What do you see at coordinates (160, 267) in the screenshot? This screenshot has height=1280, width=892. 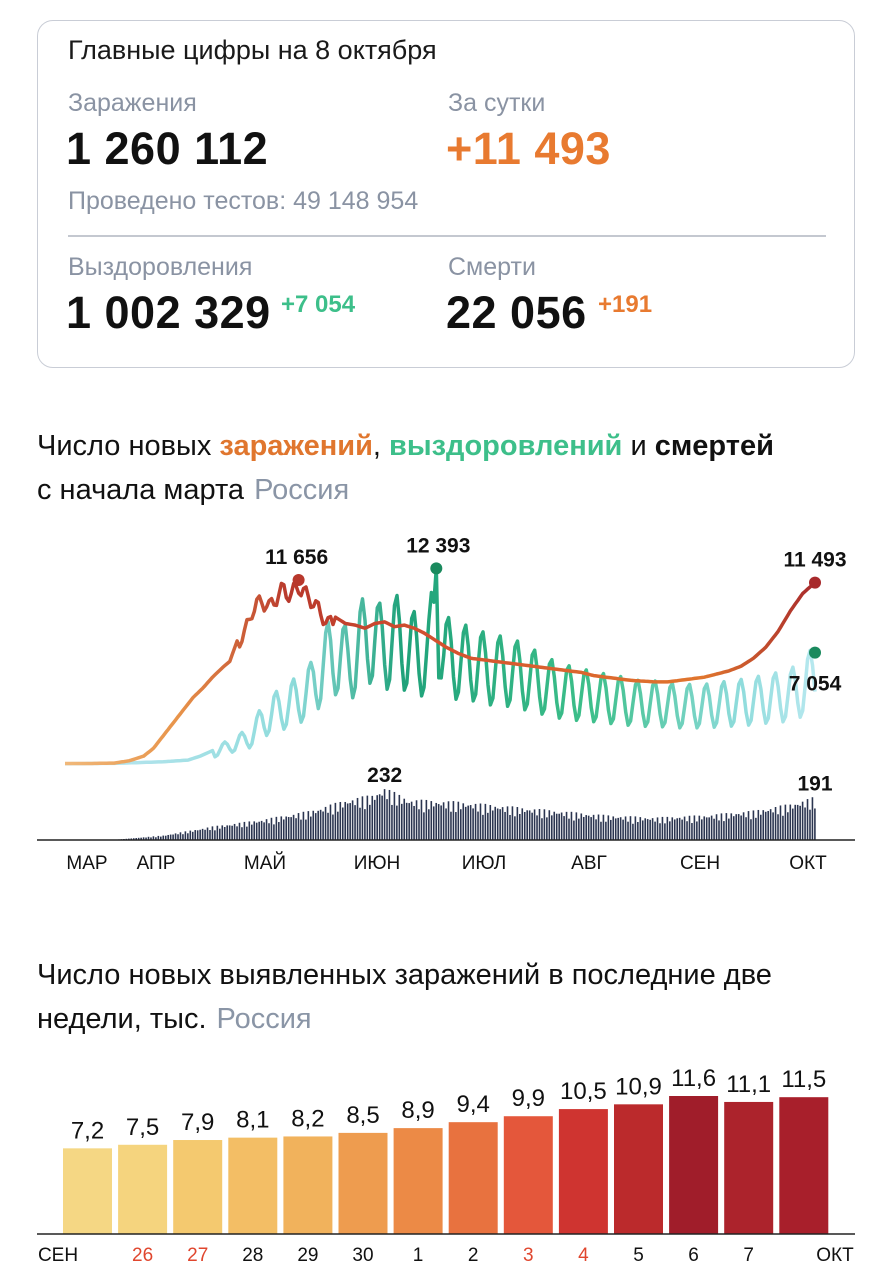 I see `recoveries-label: Выздоровления` at bounding box center [160, 267].